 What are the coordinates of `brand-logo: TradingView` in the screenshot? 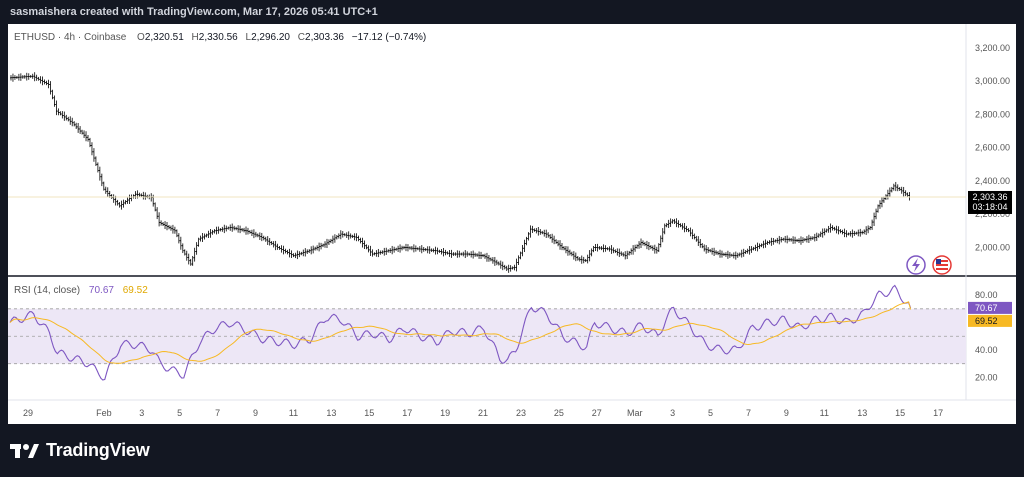 It's located at (80, 450).